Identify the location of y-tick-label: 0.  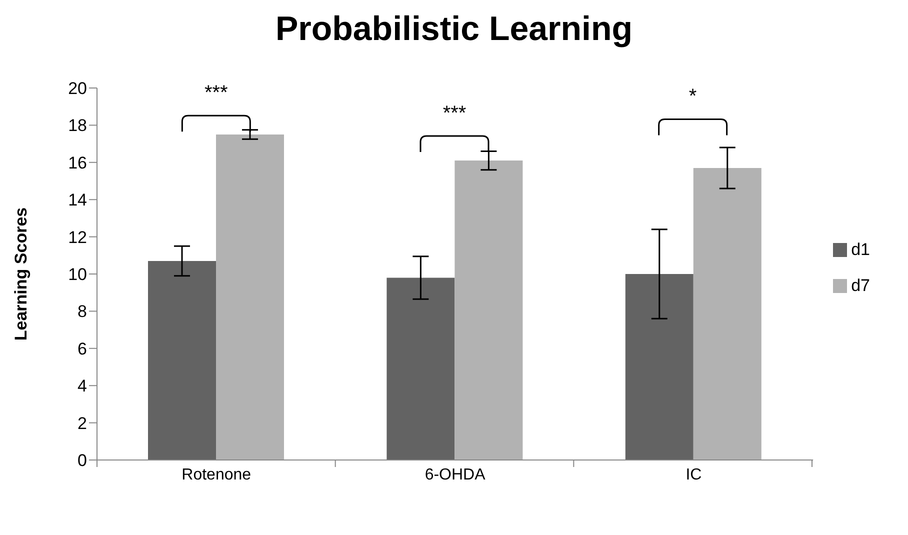
(82, 460).